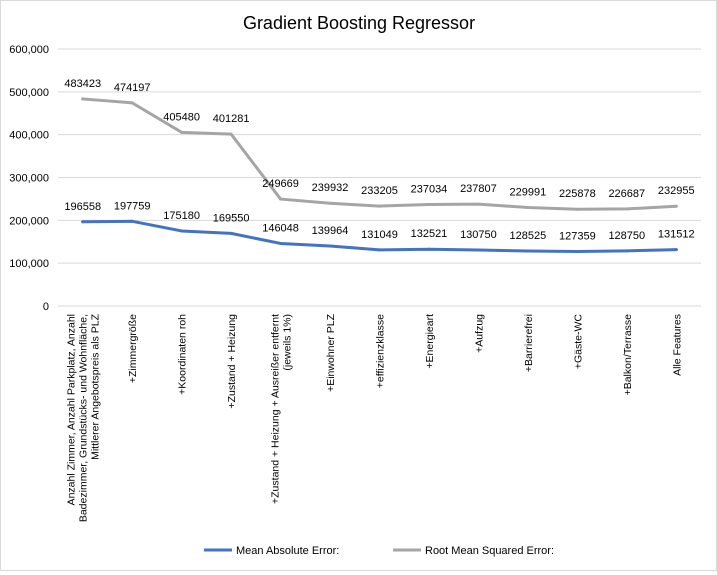 This screenshot has width=717, height=575. Describe the element at coordinates (46, 307) in the screenshot. I see `y-tick-label: 0` at that location.